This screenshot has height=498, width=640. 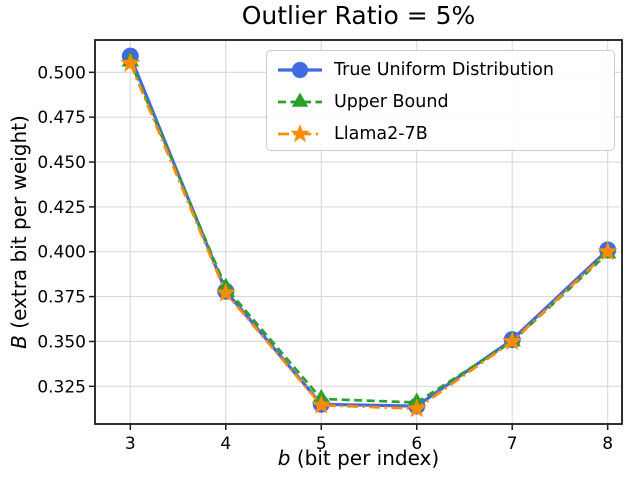 I want to click on y-tick-label: 0.375, so click(x=61, y=298).